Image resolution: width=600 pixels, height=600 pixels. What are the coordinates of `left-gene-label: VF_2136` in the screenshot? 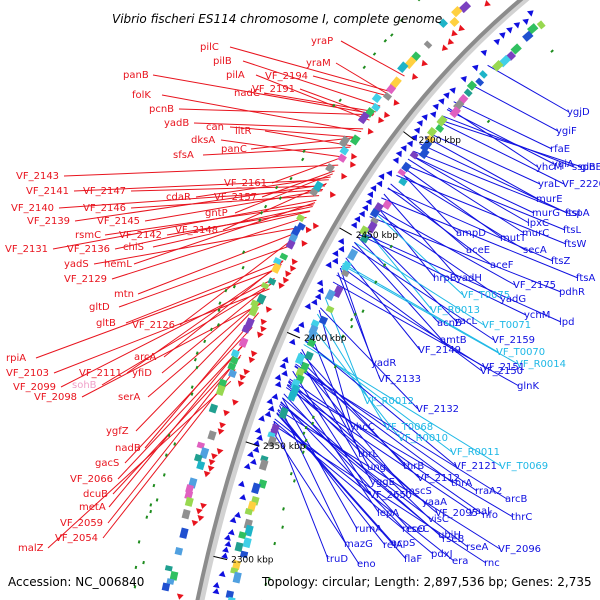 It's located at (88, 249).